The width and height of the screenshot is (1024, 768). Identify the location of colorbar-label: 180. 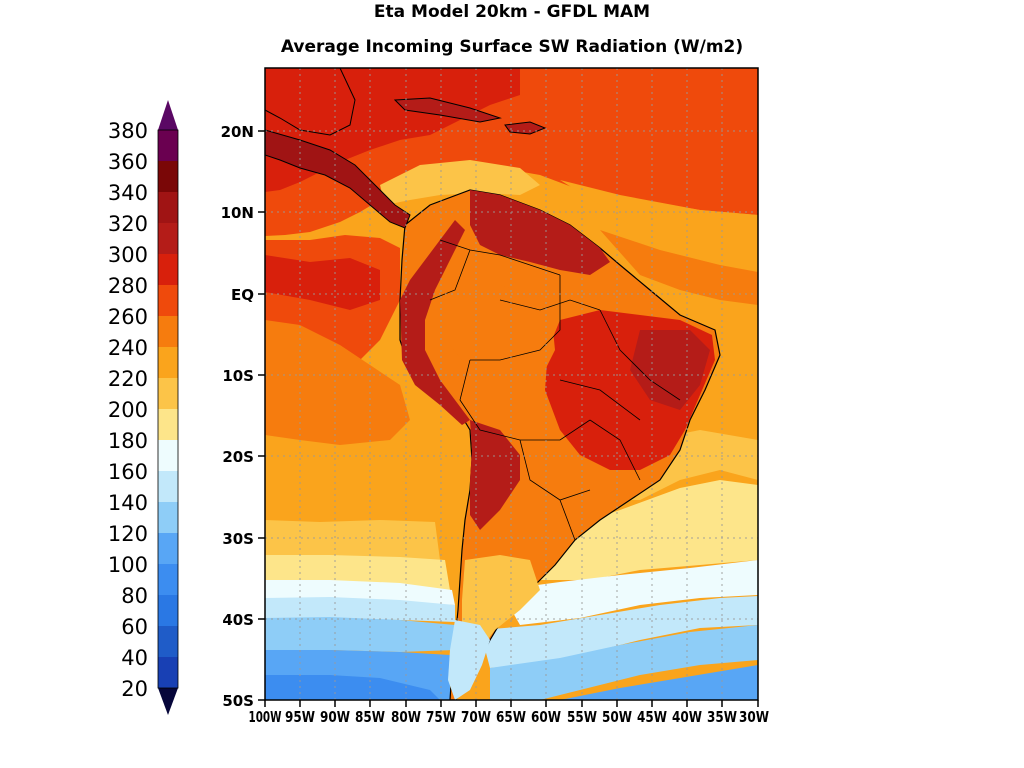
(128, 441).